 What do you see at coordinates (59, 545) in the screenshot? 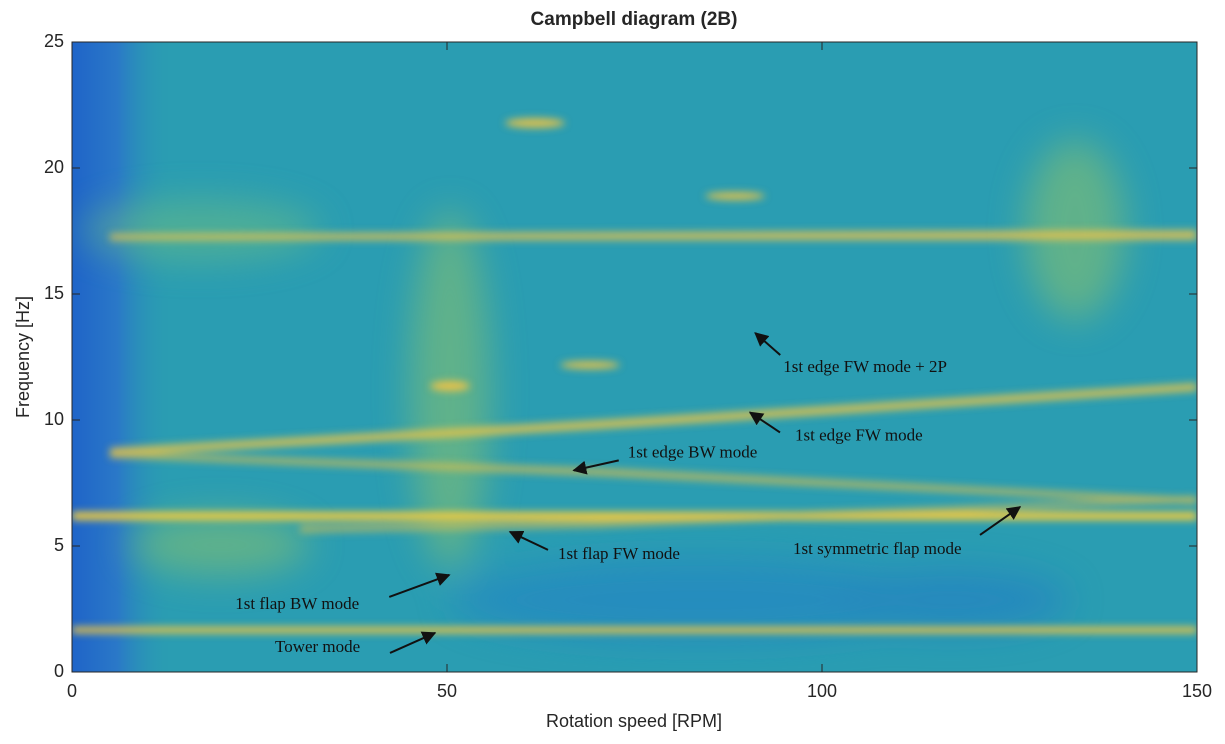
I see `y-tick-label: 5` at bounding box center [59, 545].